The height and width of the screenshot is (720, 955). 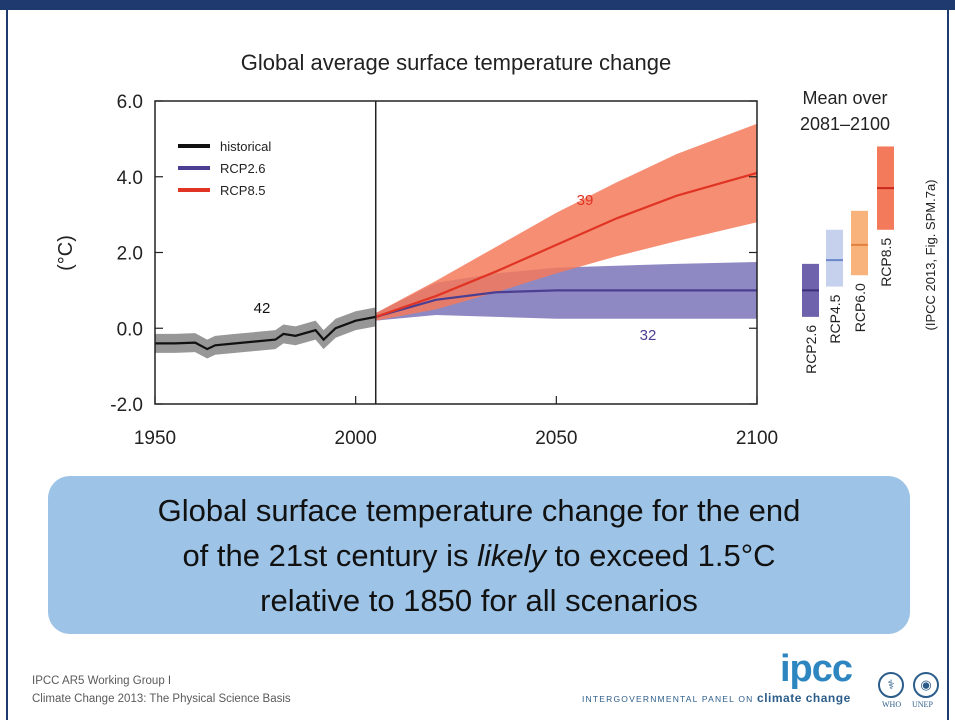 What do you see at coordinates (566, 244) in the screenshot?
I see `rcp85-line` at bounding box center [566, 244].